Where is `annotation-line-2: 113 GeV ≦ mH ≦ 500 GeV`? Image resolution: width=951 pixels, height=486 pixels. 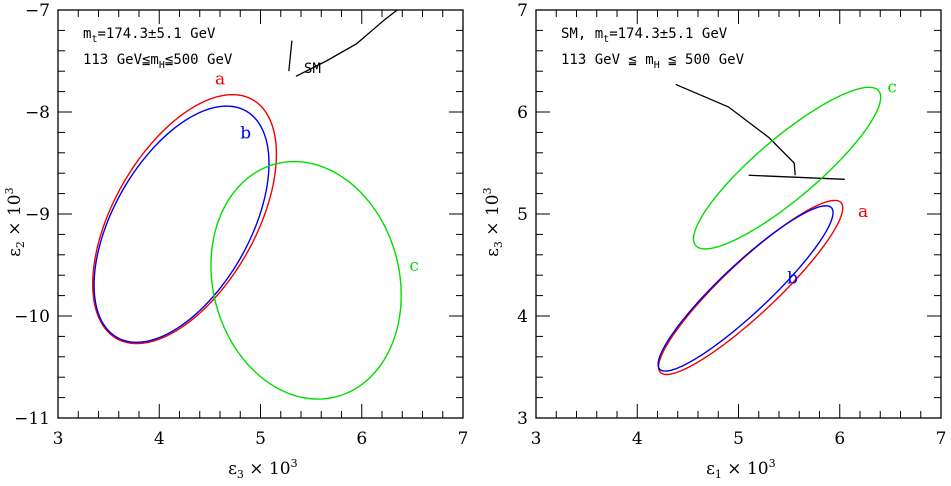 annotation-line-2: 113 GeV ≦ mH ≦ 500 GeV is located at coordinates (653, 61).